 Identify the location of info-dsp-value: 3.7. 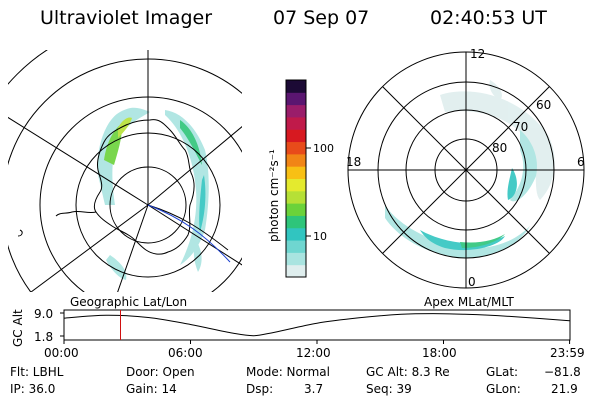
(314, 389).